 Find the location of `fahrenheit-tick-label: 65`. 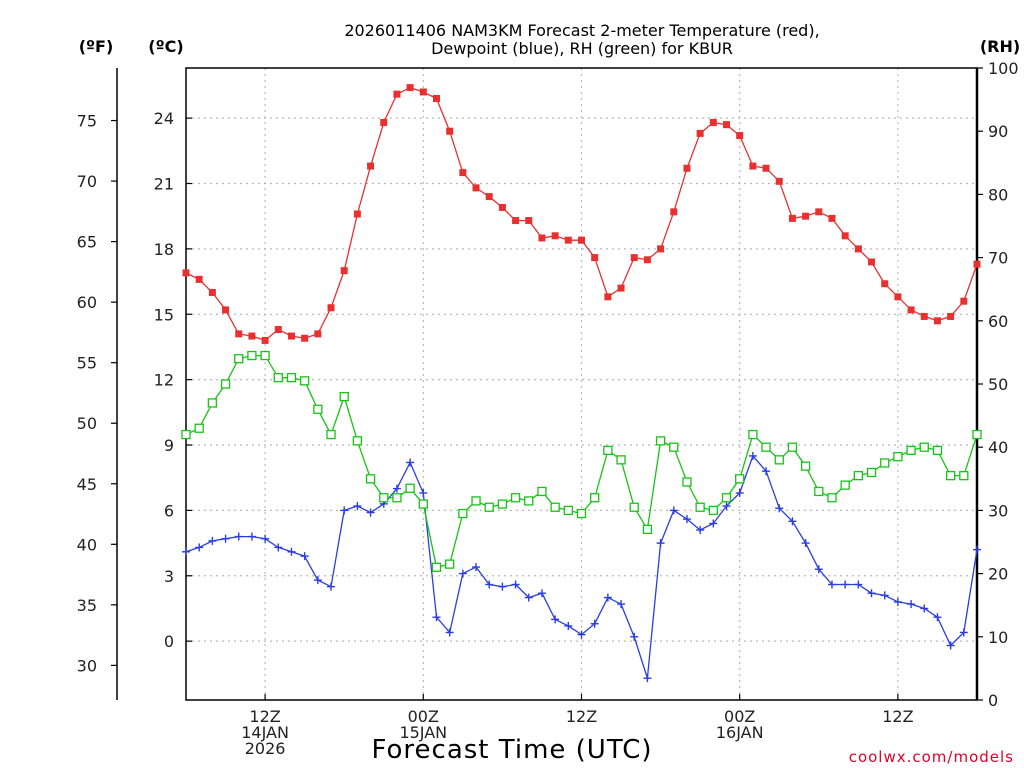

fahrenheit-tick-label: 65 is located at coordinates (87, 242).